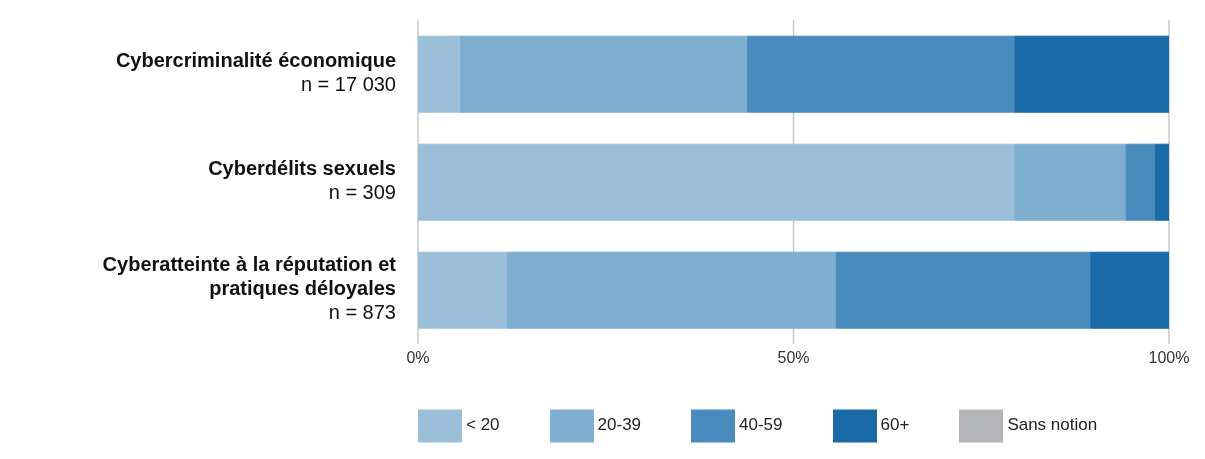  I want to click on legend-label: < 20, so click(483, 424).